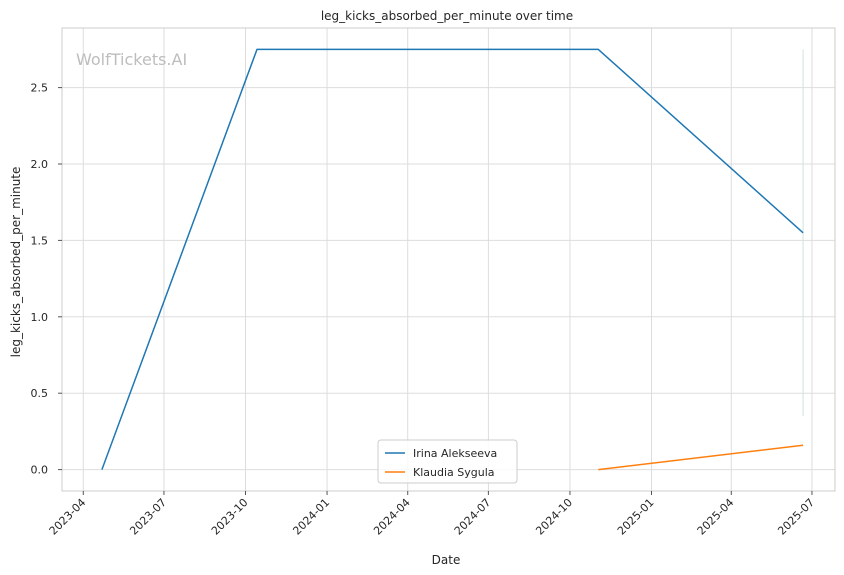 The width and height of the screenshot is (844, 575). What do you see at coordinates (446, 560) in the screenshot?
I see `x-axis-title: Date` at bounding box center [446, 560].